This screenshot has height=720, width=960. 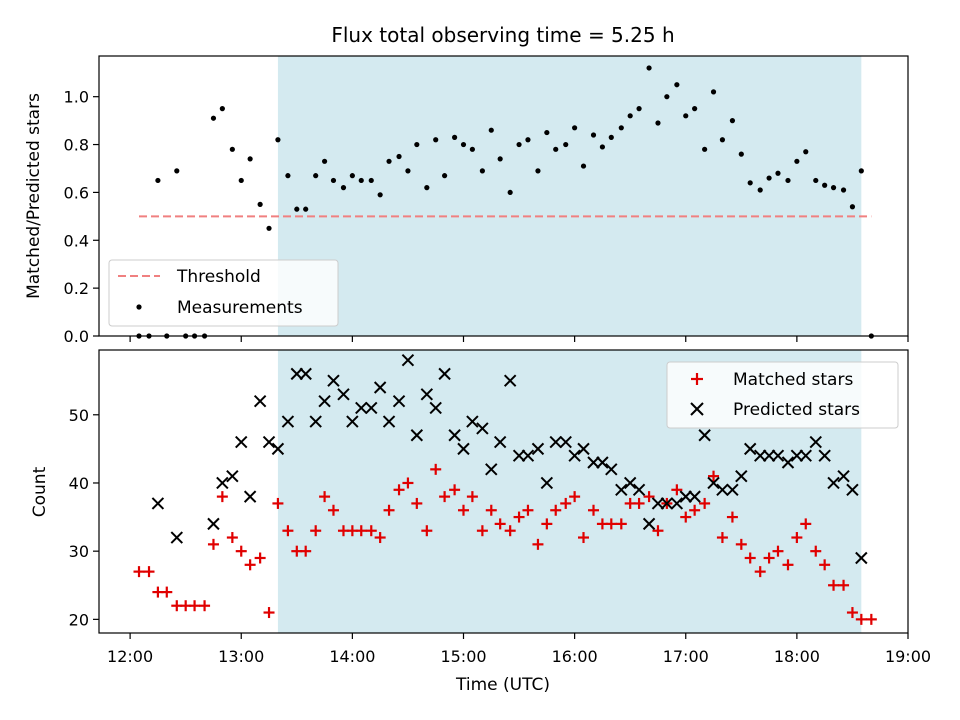 I want to click on legend-matched-label: Matched stars, so click(x=793, y=380).